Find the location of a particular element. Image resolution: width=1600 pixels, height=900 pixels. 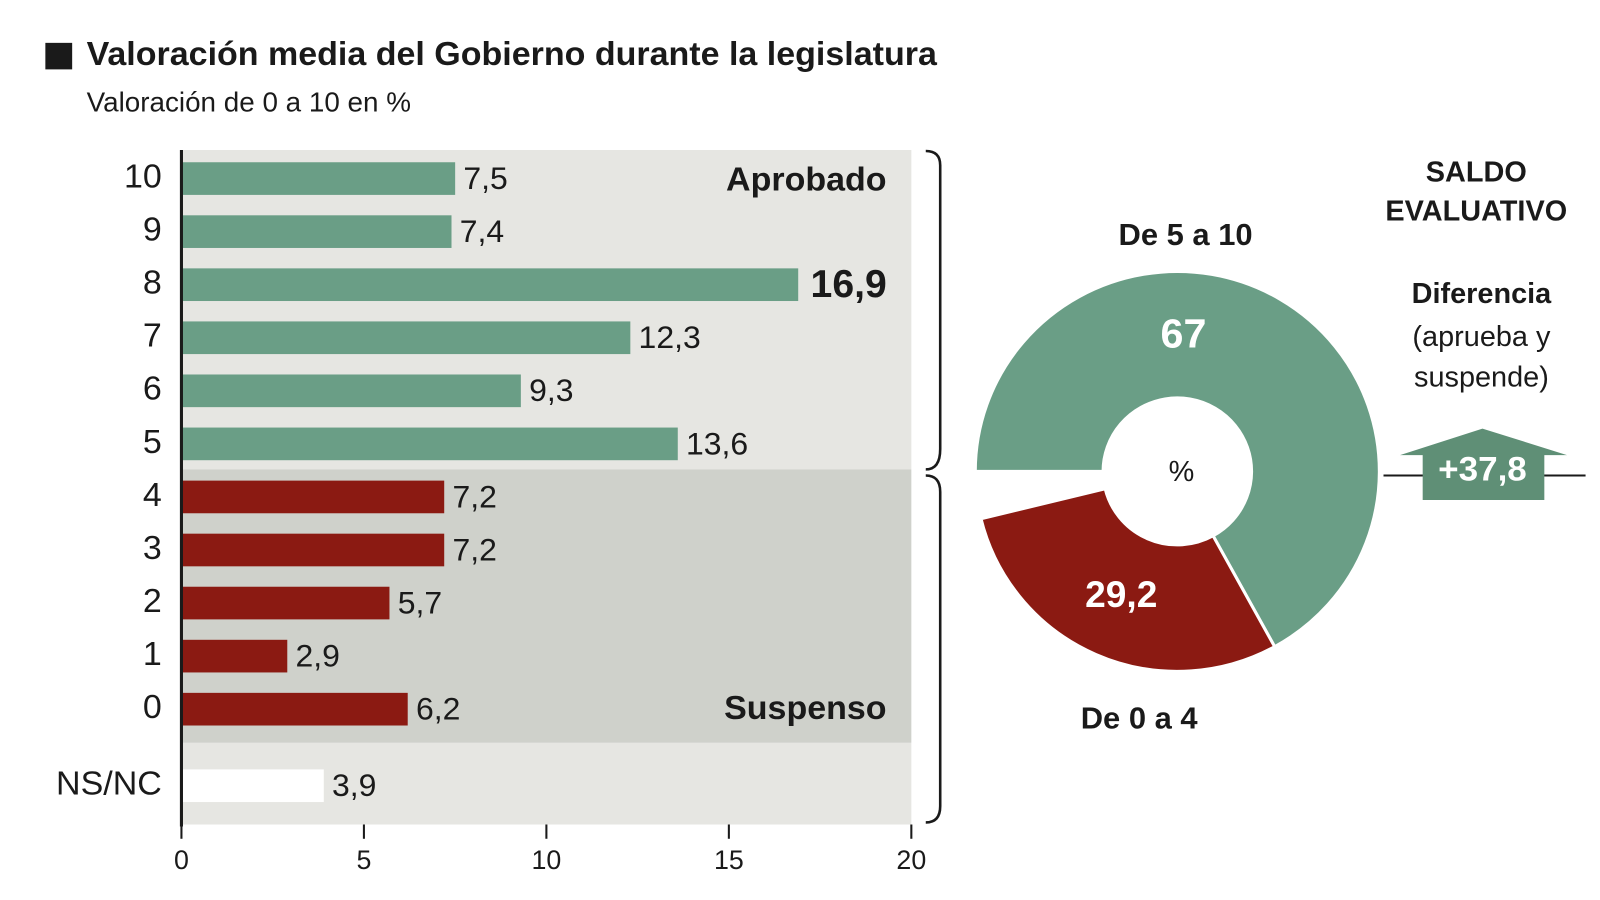

value-label: 3,9 is located at coordinates (354, 785).